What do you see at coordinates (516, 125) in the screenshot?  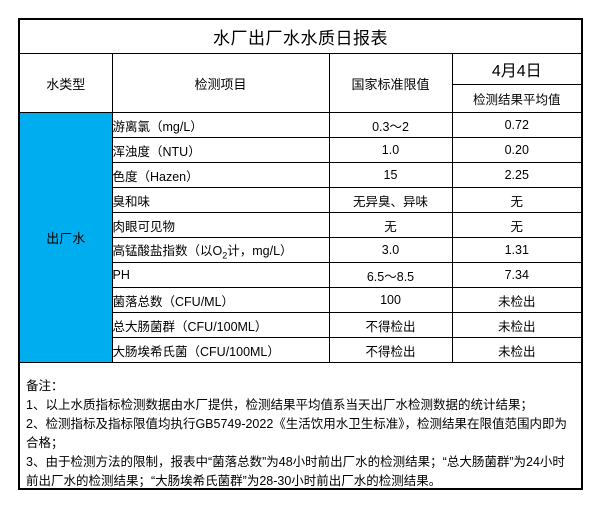 I see `row-result-value: 0.72` at bounding box center [516, 125].